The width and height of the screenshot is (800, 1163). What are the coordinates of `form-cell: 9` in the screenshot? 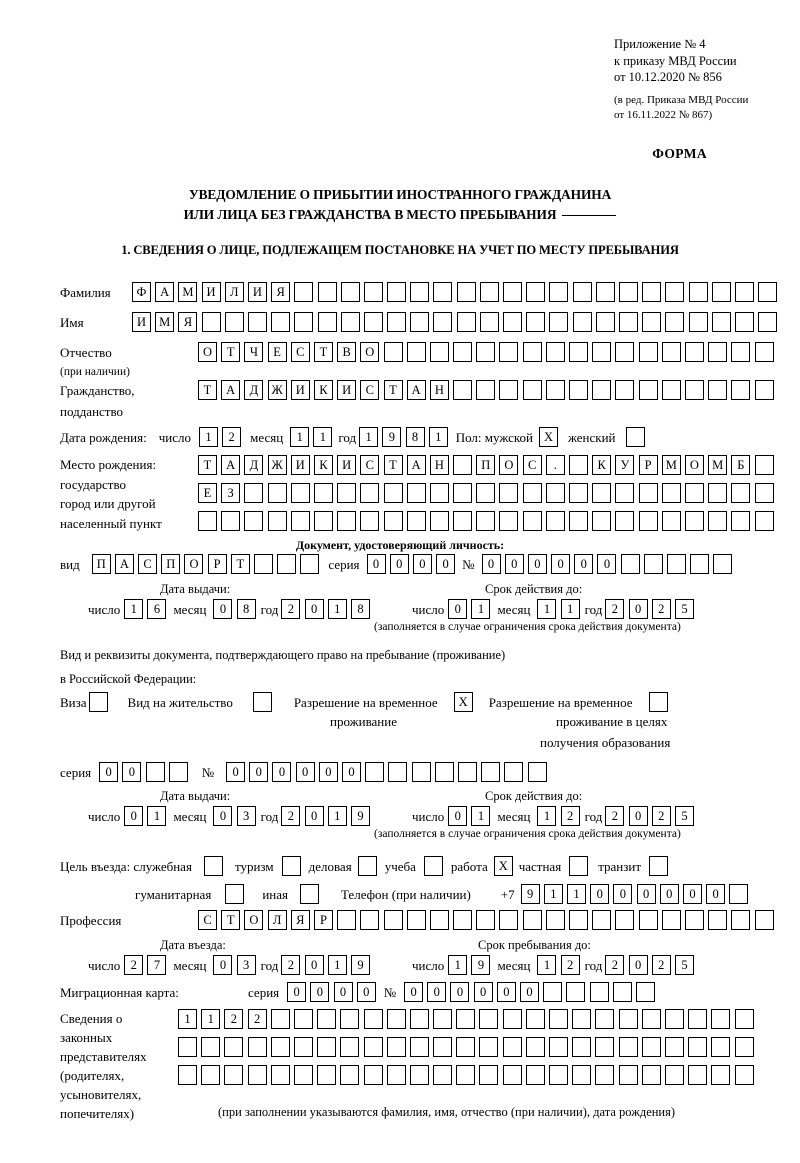 It's located at (530, 894).